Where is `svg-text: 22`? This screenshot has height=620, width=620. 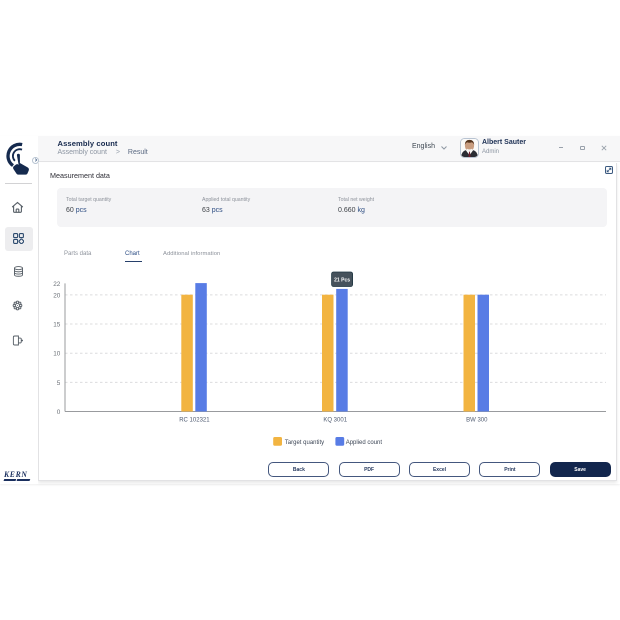 svg-text: 22 is located at coordinates (57, 284).